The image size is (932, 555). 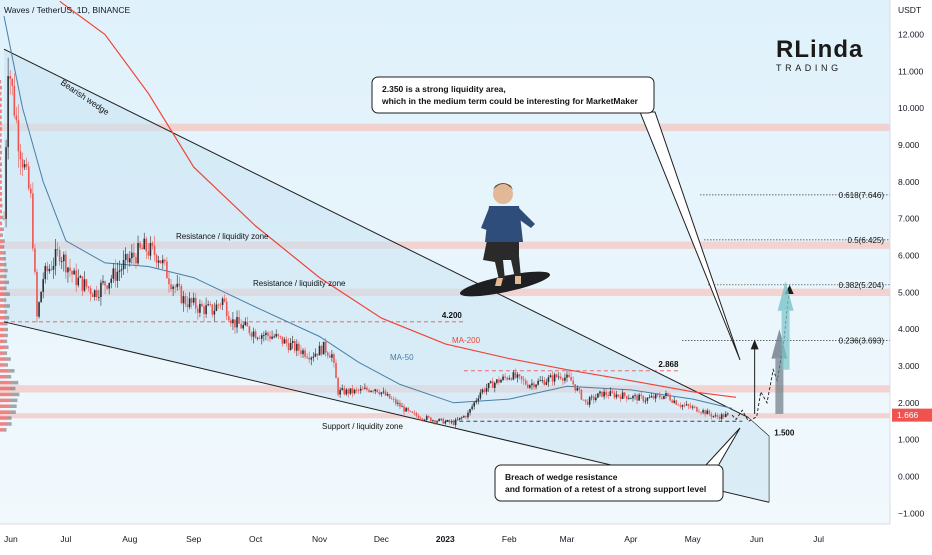 What do you see at coordinates (509, 539) in the screenshot?
I see `x-tick-label: Feb` at bounding box center [509, 539].